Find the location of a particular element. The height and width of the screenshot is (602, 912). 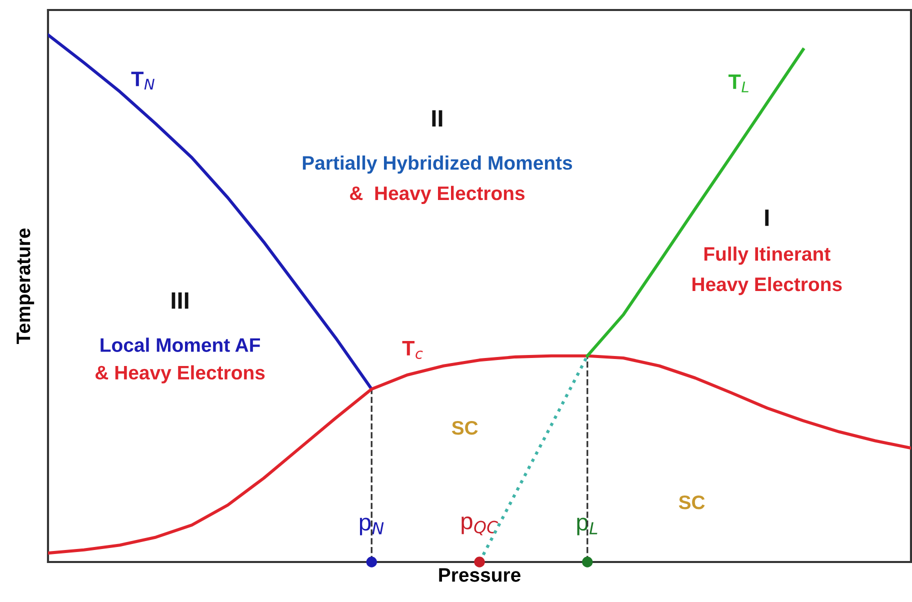

annotation: I is located at coordinates (767, 218).